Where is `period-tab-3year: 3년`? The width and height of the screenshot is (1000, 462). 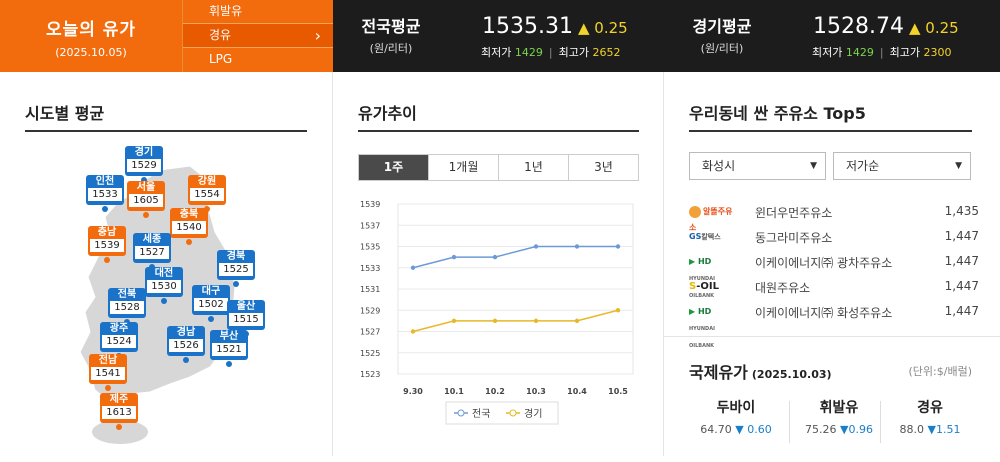 period-tab-3year: 3년 is located at coordinates (603, 167).